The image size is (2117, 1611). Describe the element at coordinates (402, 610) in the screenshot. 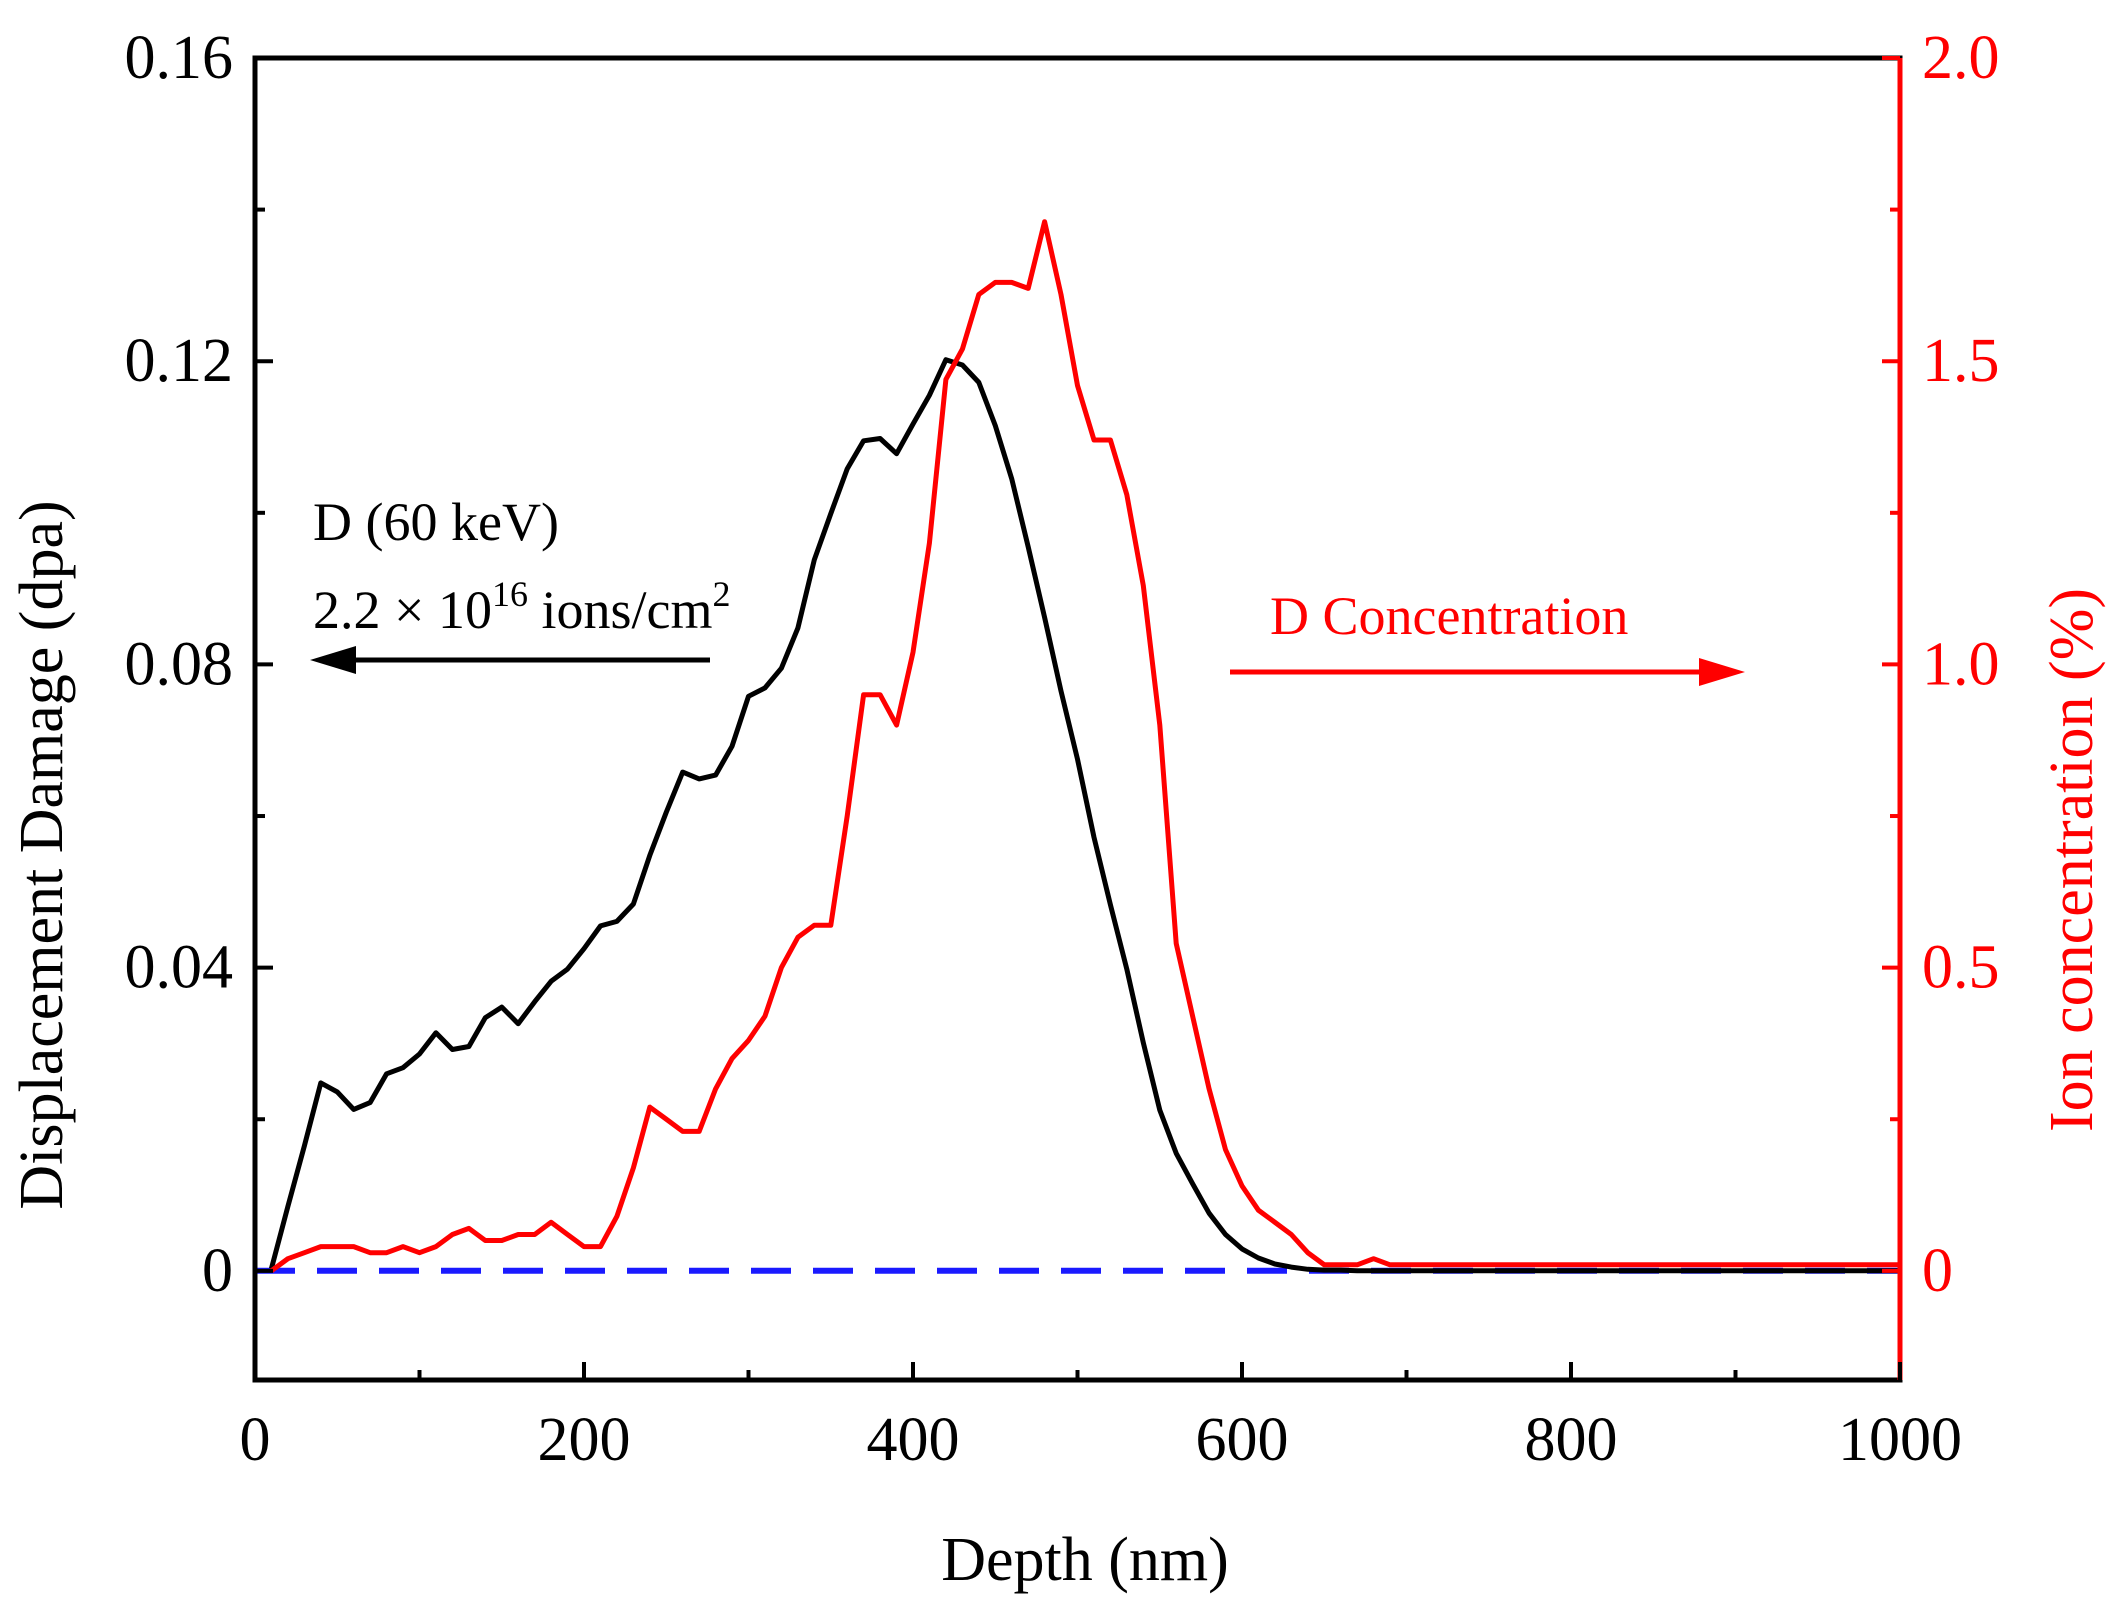

I see `fluence-prefix: 2.2 × 10` at that location.